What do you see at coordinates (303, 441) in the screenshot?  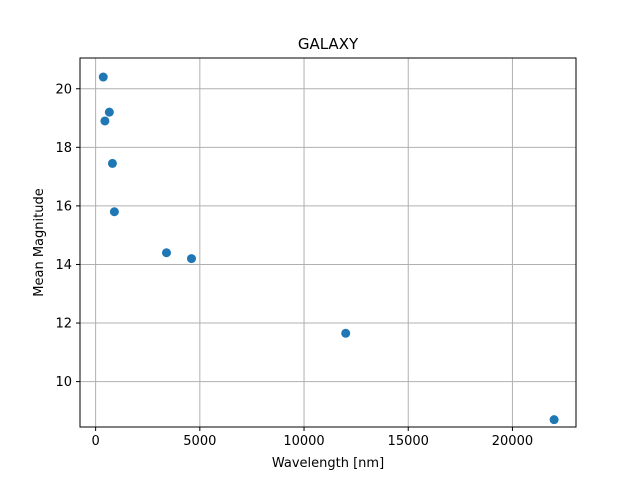 I see `x-tick-label: 10000` at bounding box center [303, 441].